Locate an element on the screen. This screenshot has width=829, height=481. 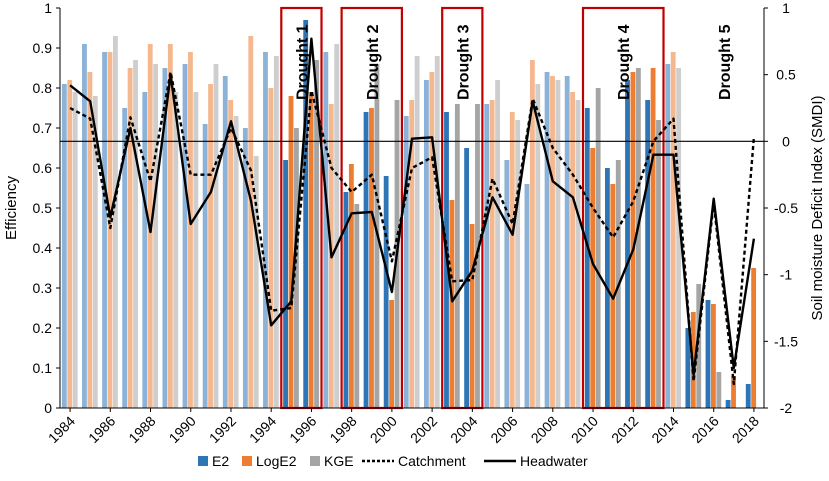
bar-e2-2013 is located at coordinates (648, 254).